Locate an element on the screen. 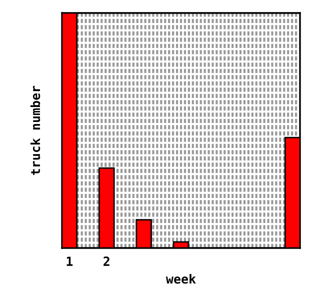 The width and height of the screenshot is (320, 288). y-axis-title: truck number is located at coordinates (35, 130).